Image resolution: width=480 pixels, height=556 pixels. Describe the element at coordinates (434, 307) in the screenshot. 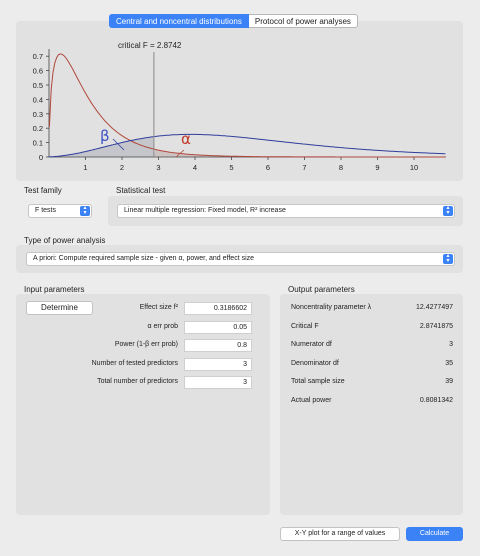

I see `output-param-value: 12.4277497` at that location.